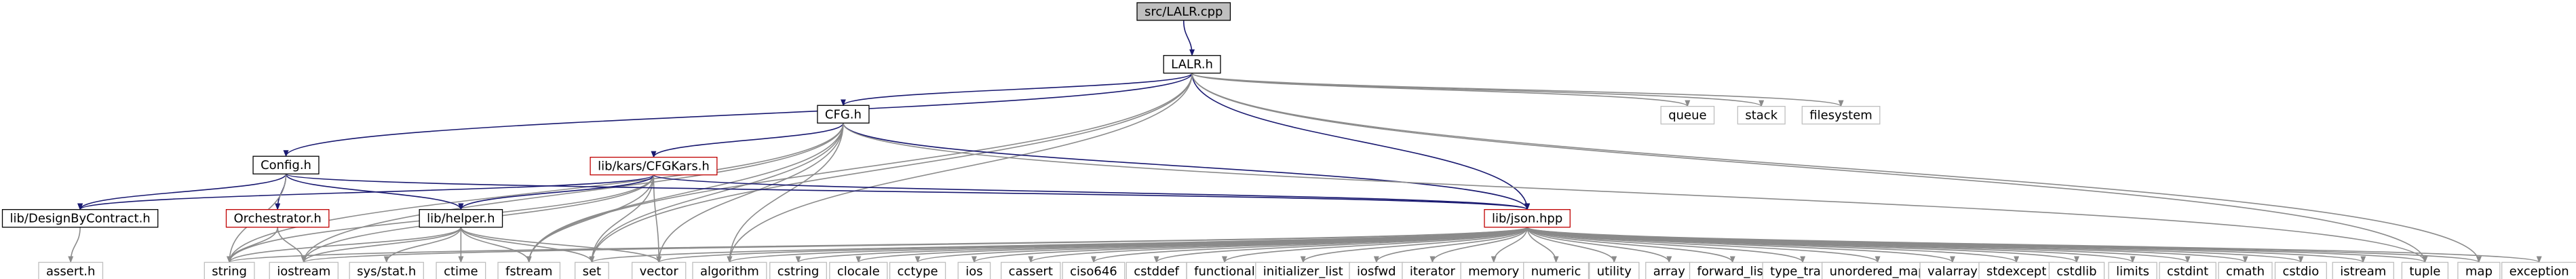 The width and height of the screenshot is (2576, 279). I want to click on node-label: forward_list, so click(1733, 271).